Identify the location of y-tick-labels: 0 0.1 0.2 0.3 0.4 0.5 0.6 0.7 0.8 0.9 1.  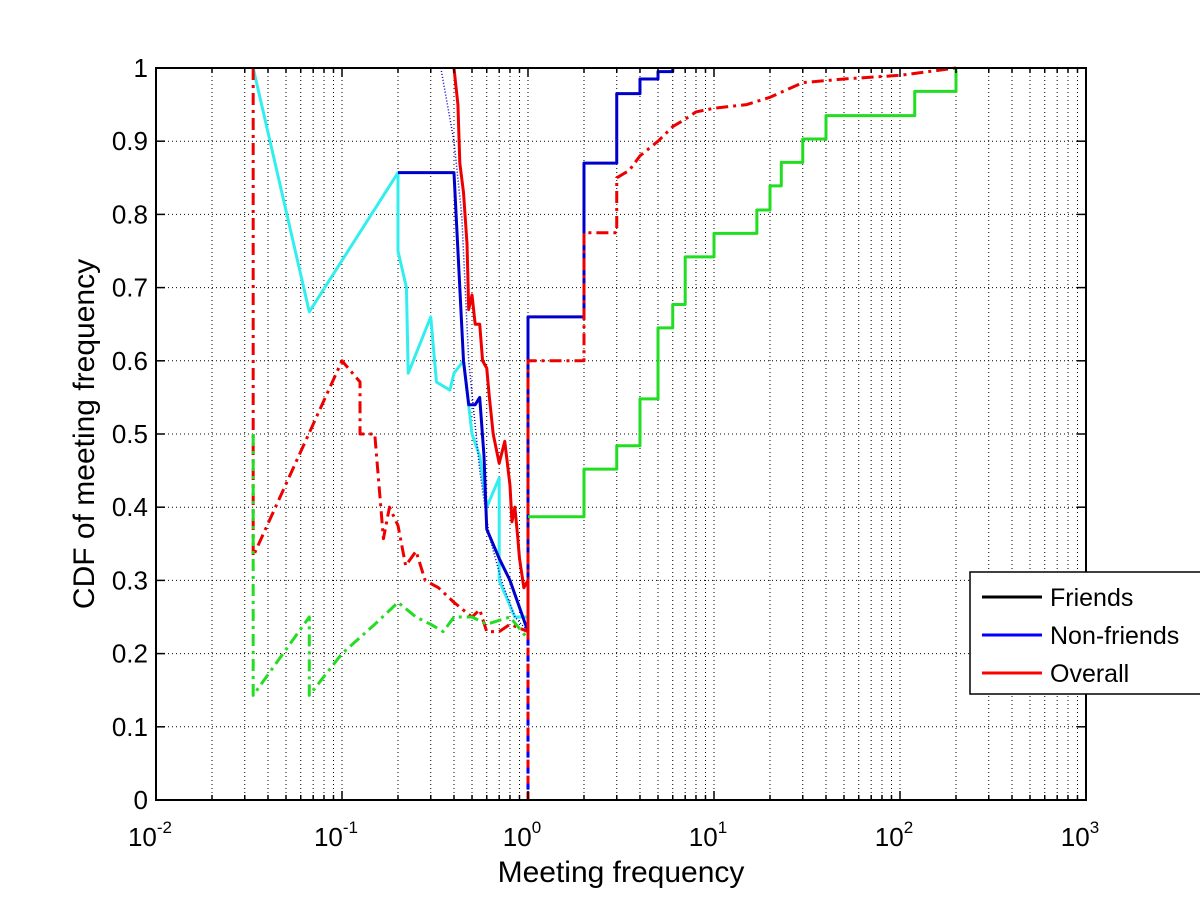
(130, 434).